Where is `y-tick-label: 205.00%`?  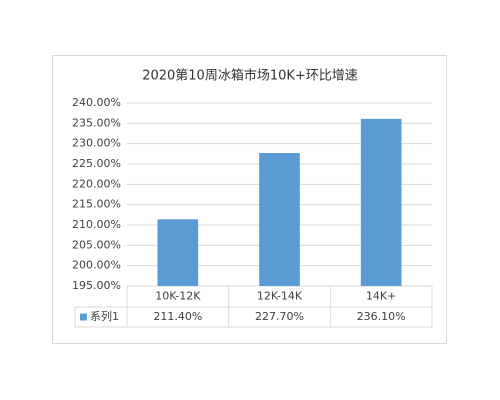 y-tick-label: 205.00% is located at coordinates (96, 244).